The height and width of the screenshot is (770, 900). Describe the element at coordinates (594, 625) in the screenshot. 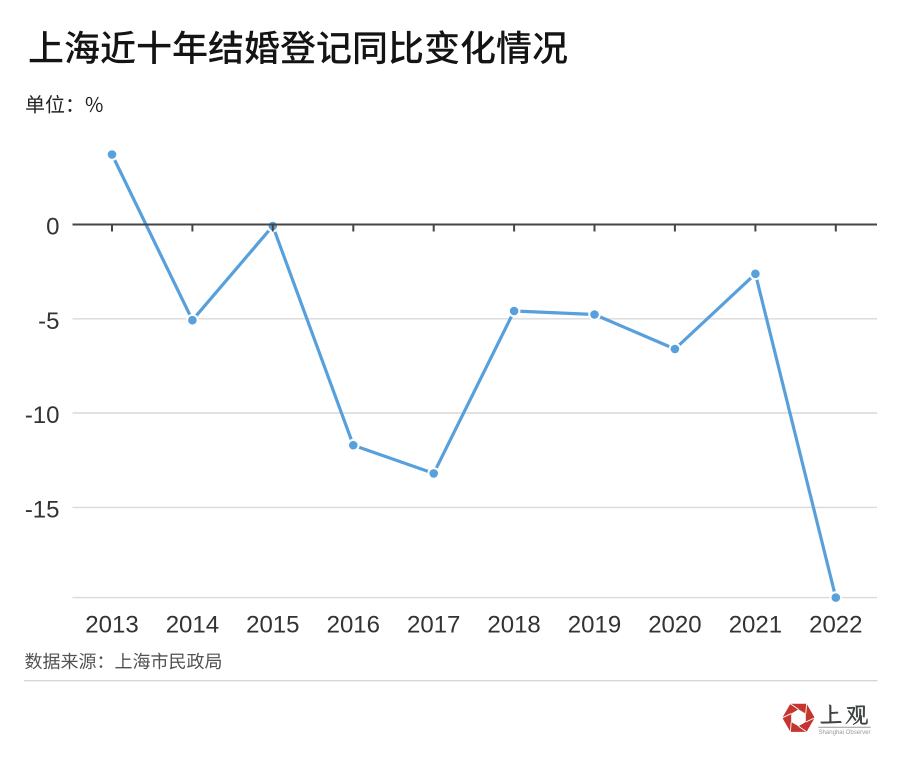

I see `svg-text: 2019` at that location.